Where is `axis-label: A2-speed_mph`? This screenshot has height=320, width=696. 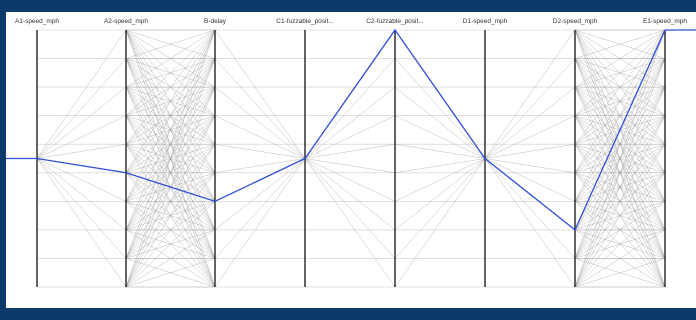 axis-label: A2-speed_mph is located at coordinates (126, 21).